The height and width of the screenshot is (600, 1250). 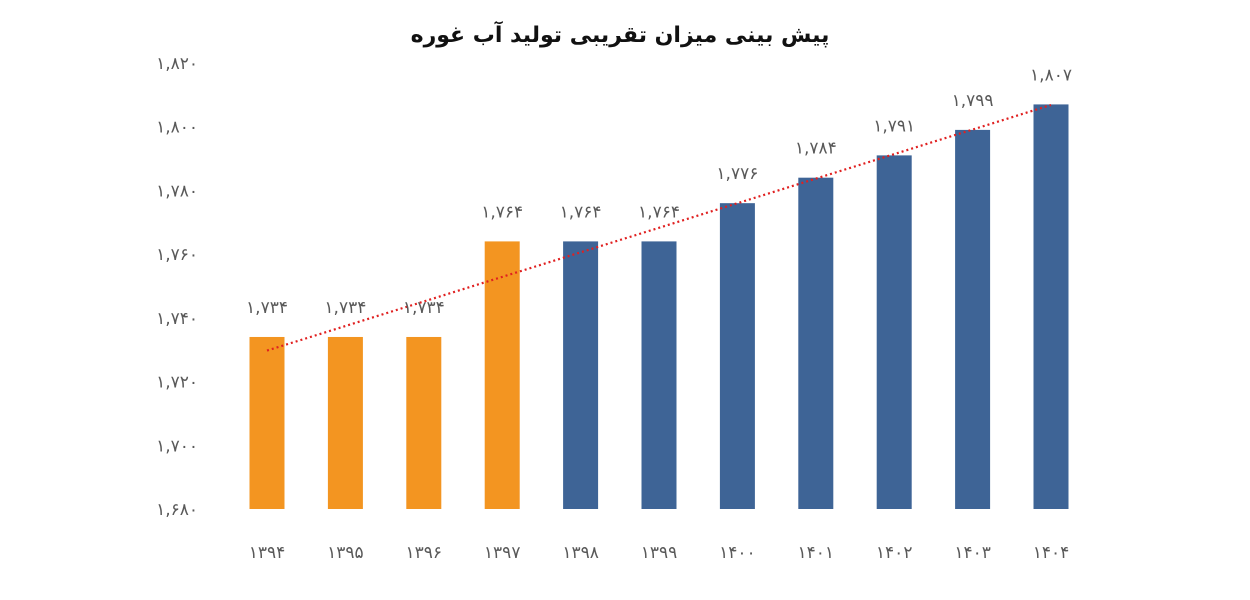 What do you see at coordinates (1051, 75) in the screenshot?
I see `data-label: ۱,۸۰۷` at bounding box center [1051, 75].